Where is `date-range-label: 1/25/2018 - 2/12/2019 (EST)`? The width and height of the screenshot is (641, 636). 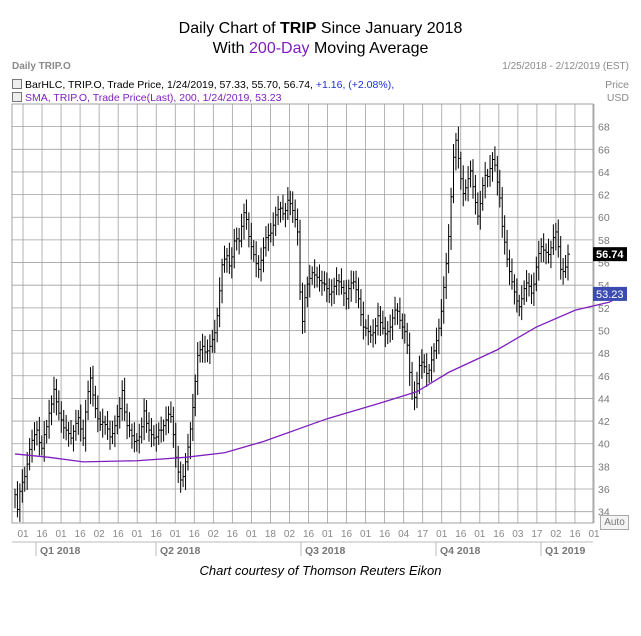
date-range-label: 1/25/2018 - 2/12/2019 (EST) is located at coordinates (565, 66).